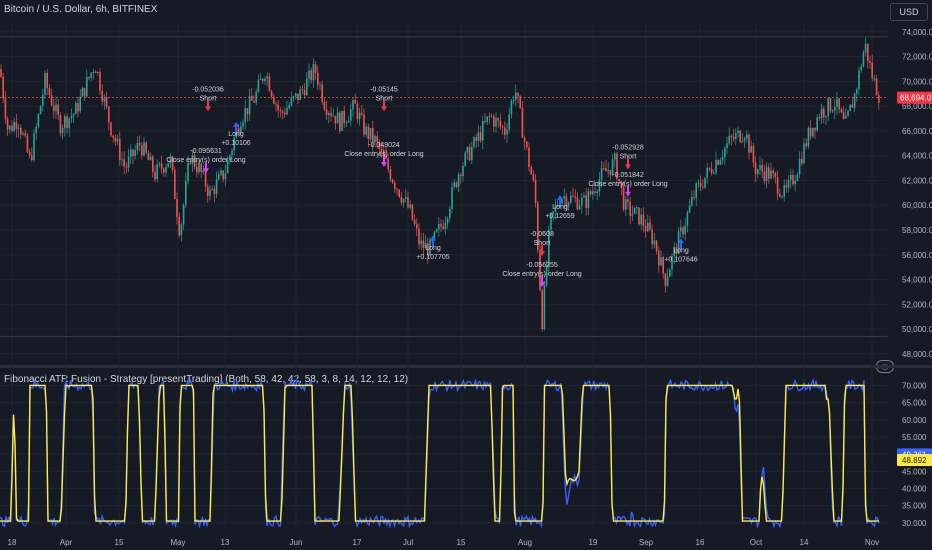  I want to click on x-tick-label: Oct, so click(756, 542).